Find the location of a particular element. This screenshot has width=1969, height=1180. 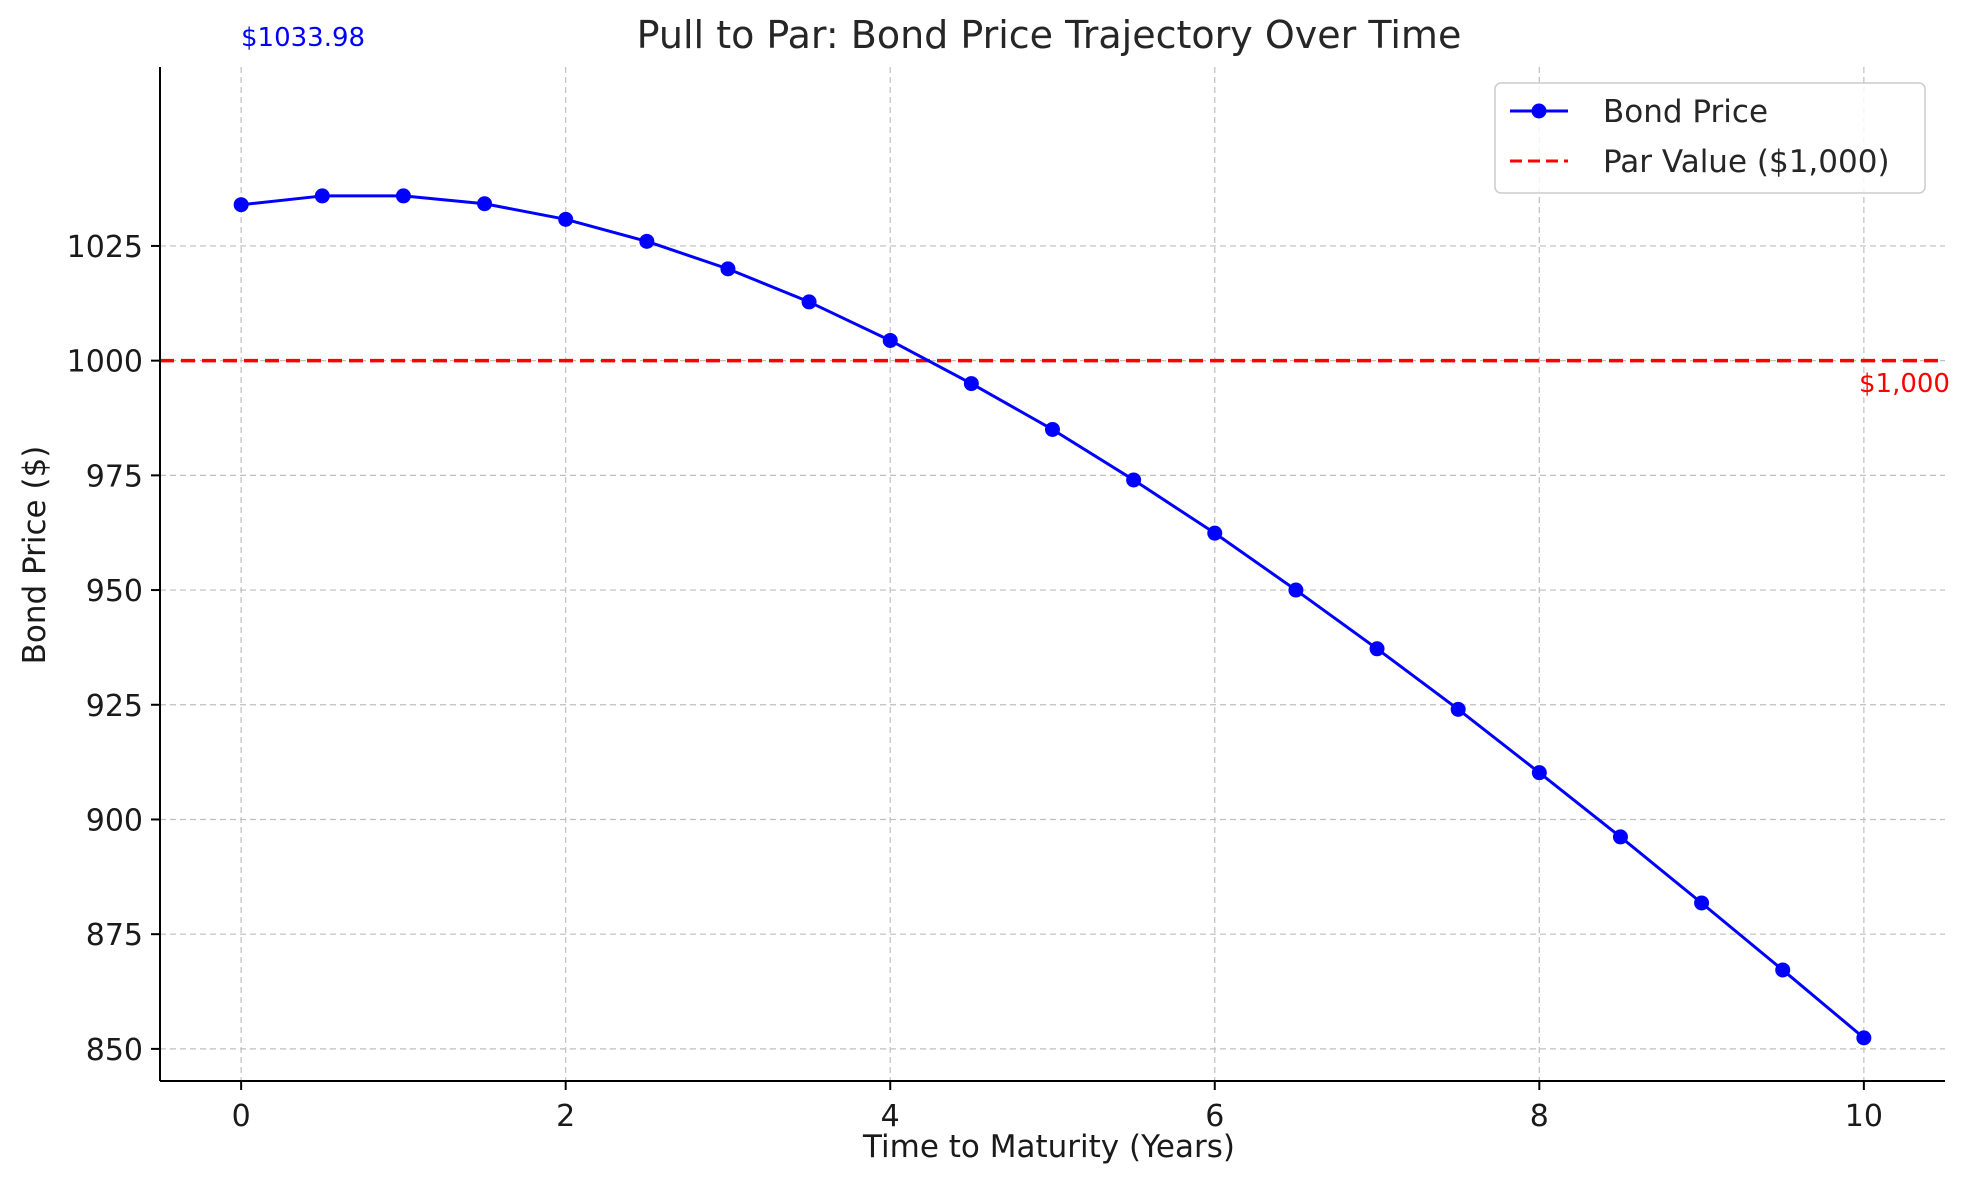

y-axis-label: Bond Price ($) is located at coordinates (35, 555).